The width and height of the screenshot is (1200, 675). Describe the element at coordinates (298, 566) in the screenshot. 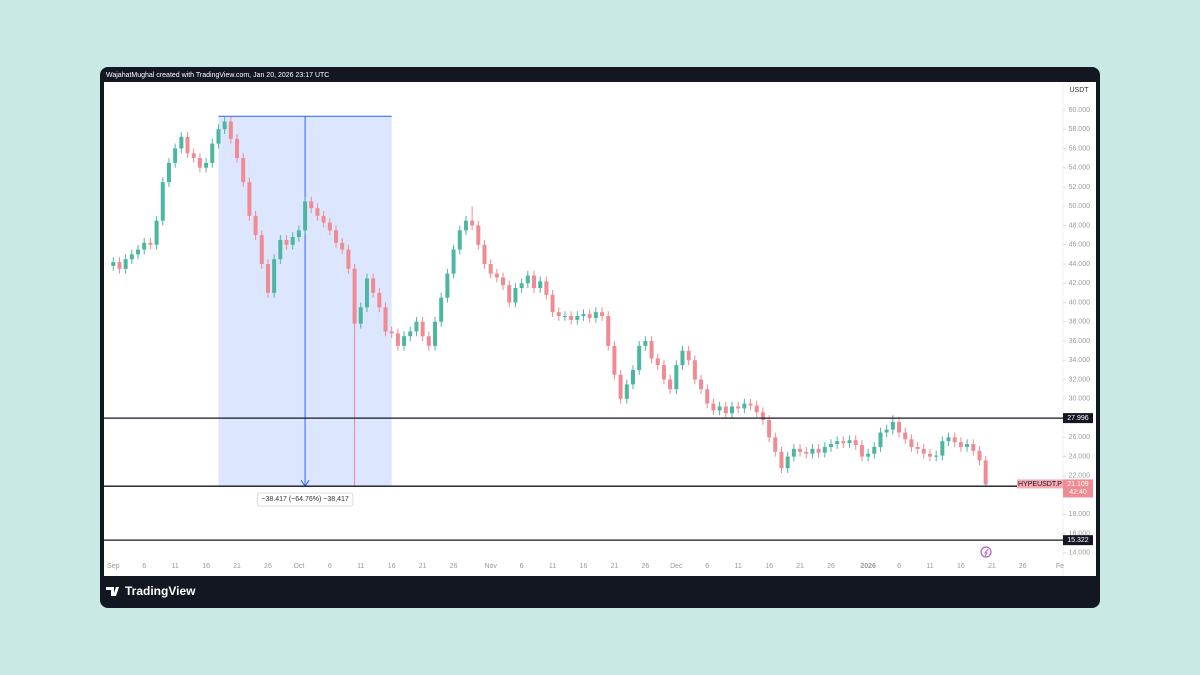

I see `x-tick-label: Oct` at that location.